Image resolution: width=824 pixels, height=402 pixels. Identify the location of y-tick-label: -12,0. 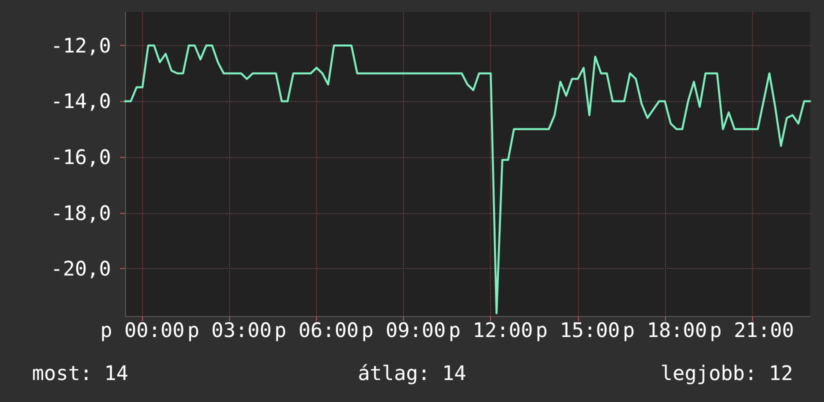
(80, 45).